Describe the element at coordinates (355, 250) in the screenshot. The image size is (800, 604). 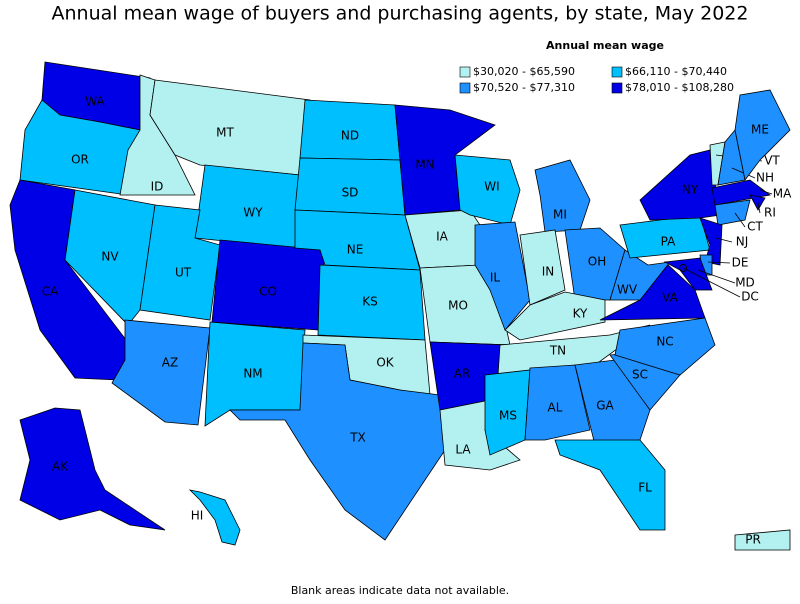
I see `state-label: NE` at that location.